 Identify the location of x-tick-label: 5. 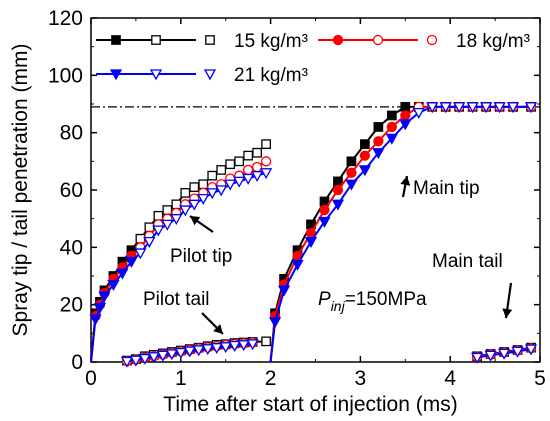
(540, 378).